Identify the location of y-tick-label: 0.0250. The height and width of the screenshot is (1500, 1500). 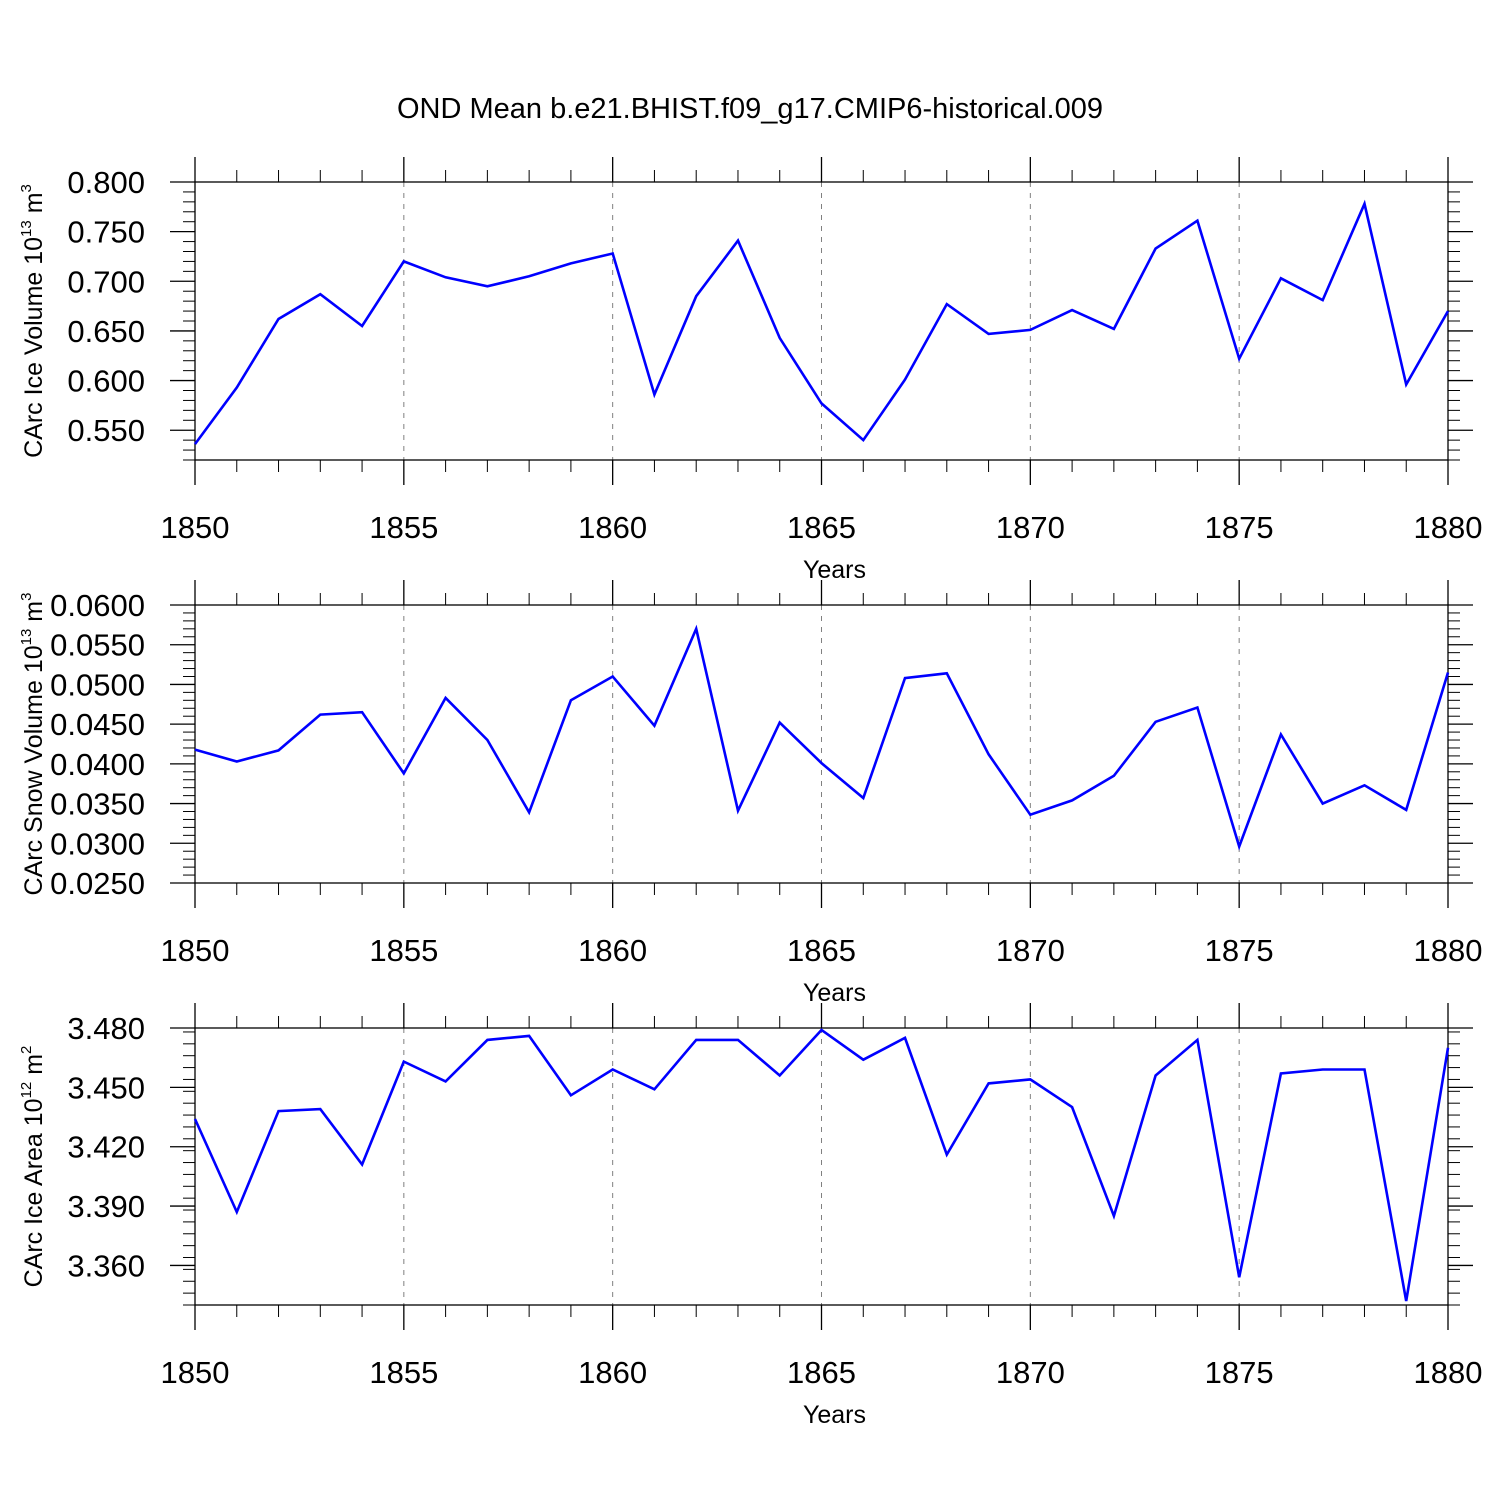
(97, 883).